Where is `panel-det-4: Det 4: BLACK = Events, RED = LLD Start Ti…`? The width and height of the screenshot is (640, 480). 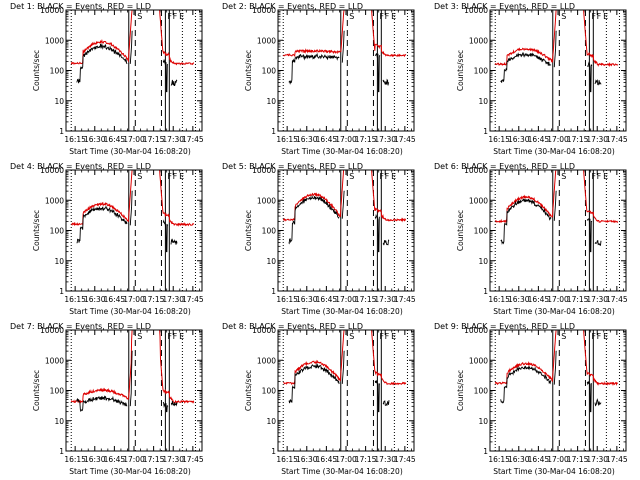 panel-det-4: Det 4: BLACK = Events, RED = LLD Start Ti… is located at coordinates (107, 239).